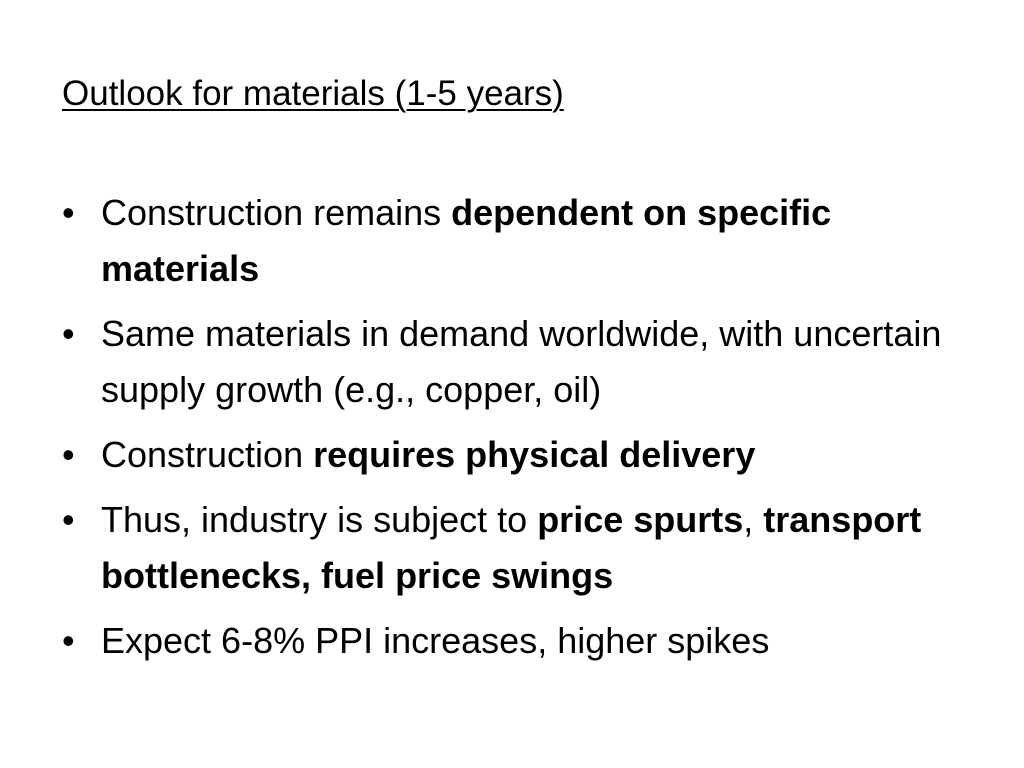 Image resolution: width=1024 pixels, height=768 pixels. I want to click on bullet-item: Construction requires physical delivery, so click(515, 455).